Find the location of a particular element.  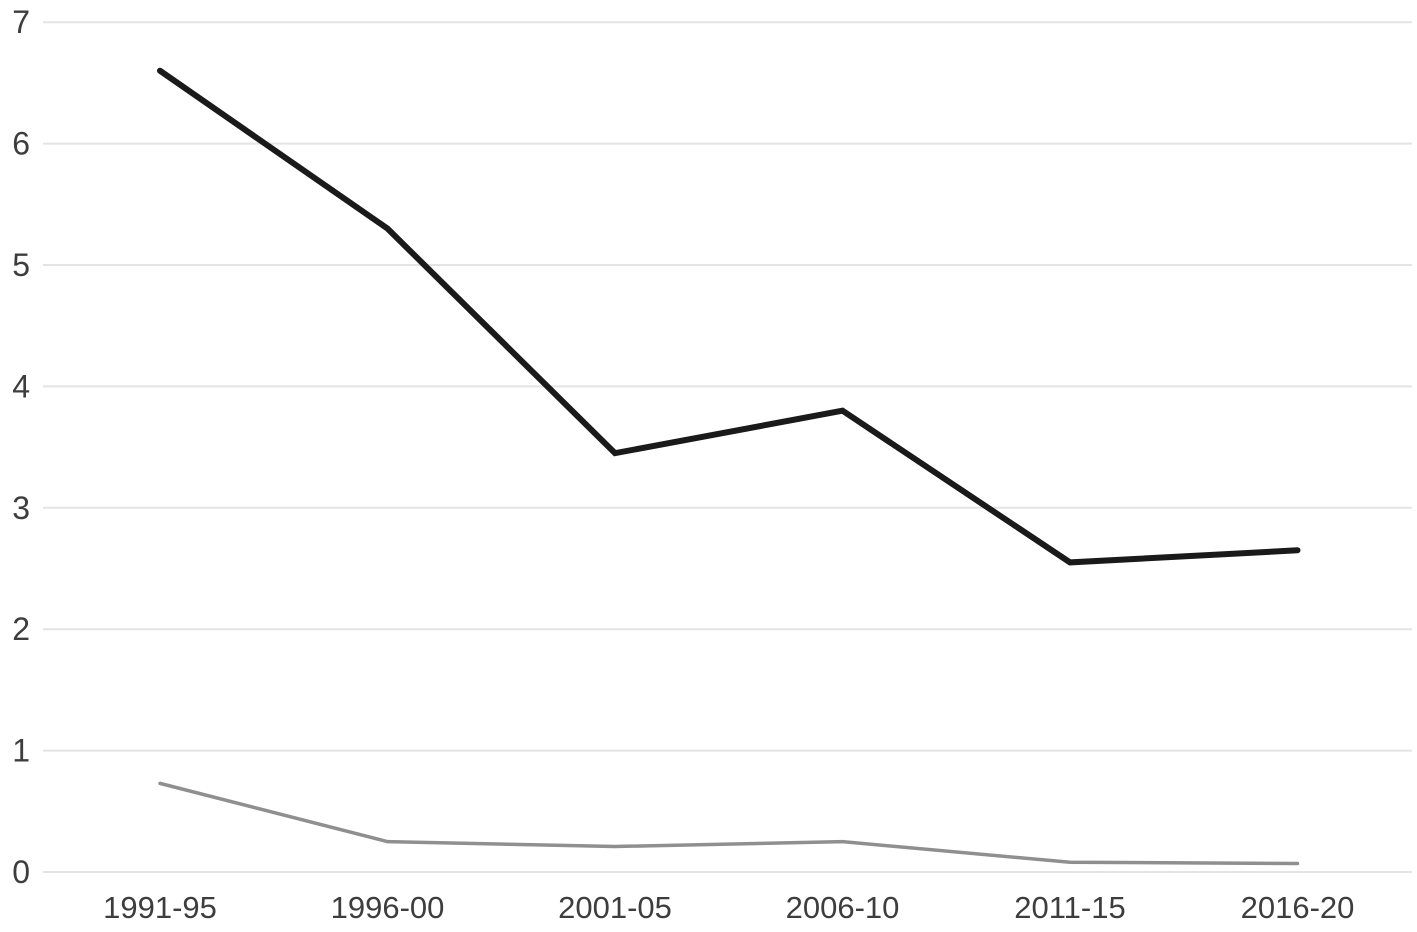

y-tick-label: 3 is located at coordinates (21, 508).